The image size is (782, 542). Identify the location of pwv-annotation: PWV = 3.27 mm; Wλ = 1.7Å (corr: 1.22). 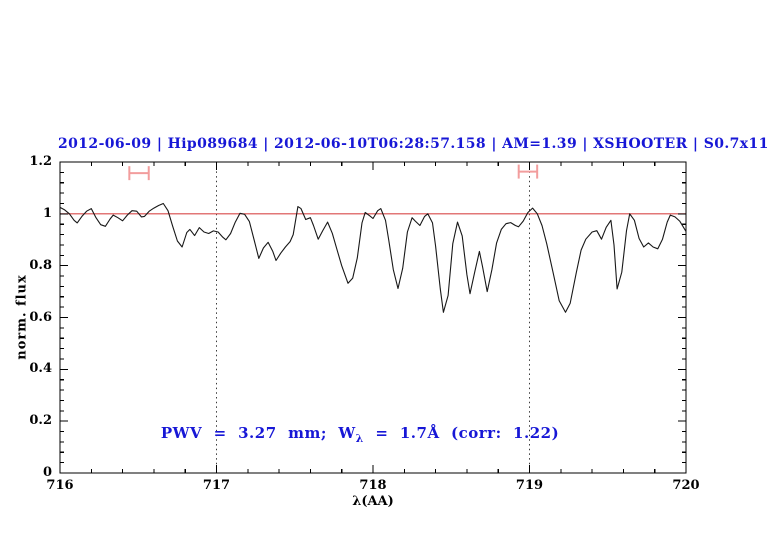
(348, 434).